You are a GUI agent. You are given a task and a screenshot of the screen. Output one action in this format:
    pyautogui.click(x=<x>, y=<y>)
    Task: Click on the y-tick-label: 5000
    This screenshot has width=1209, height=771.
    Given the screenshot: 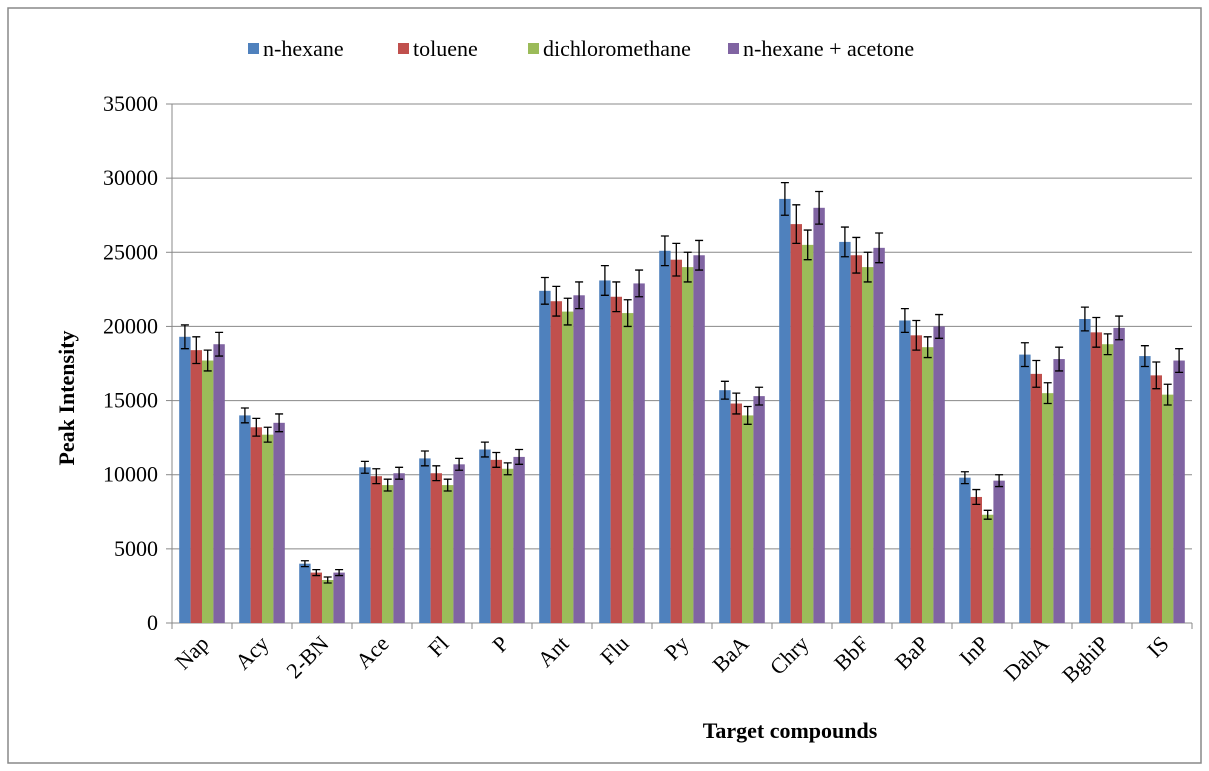 What is the action you would take?
    pyautogui.click(x=136, y=548)
    